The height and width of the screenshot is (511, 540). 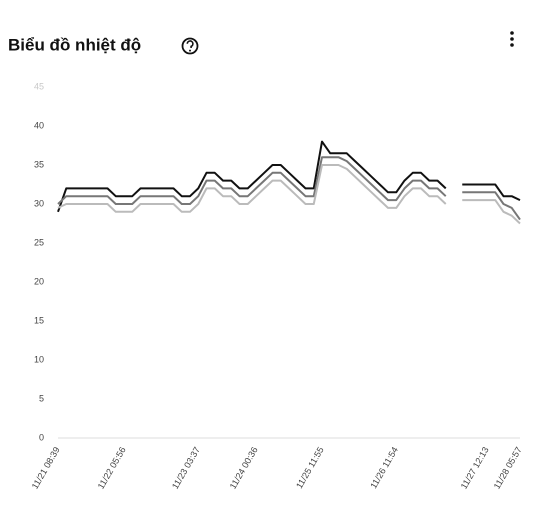 What do you see at coordinates (512, 39) in the screenshot?
I see `menu-icon` at bounding box center [512, 39].